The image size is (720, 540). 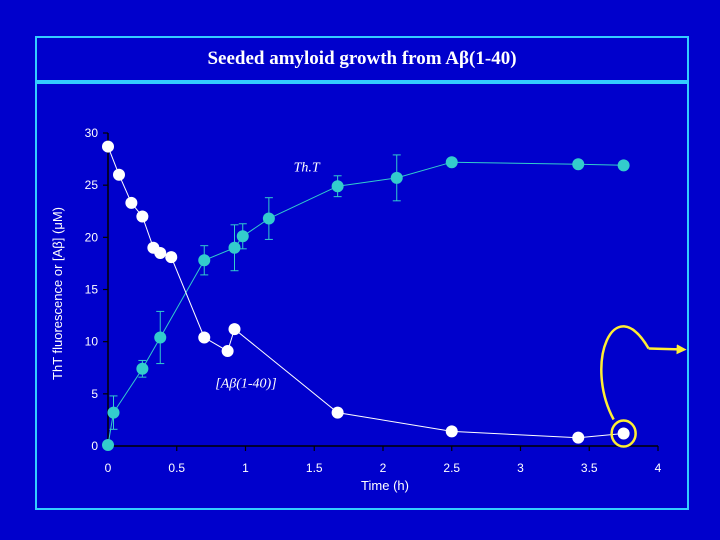 What do you see at coordinates (92, 290) in the screenshot?
I see `y-tick-label: 15` at bounding box center [92, 290].